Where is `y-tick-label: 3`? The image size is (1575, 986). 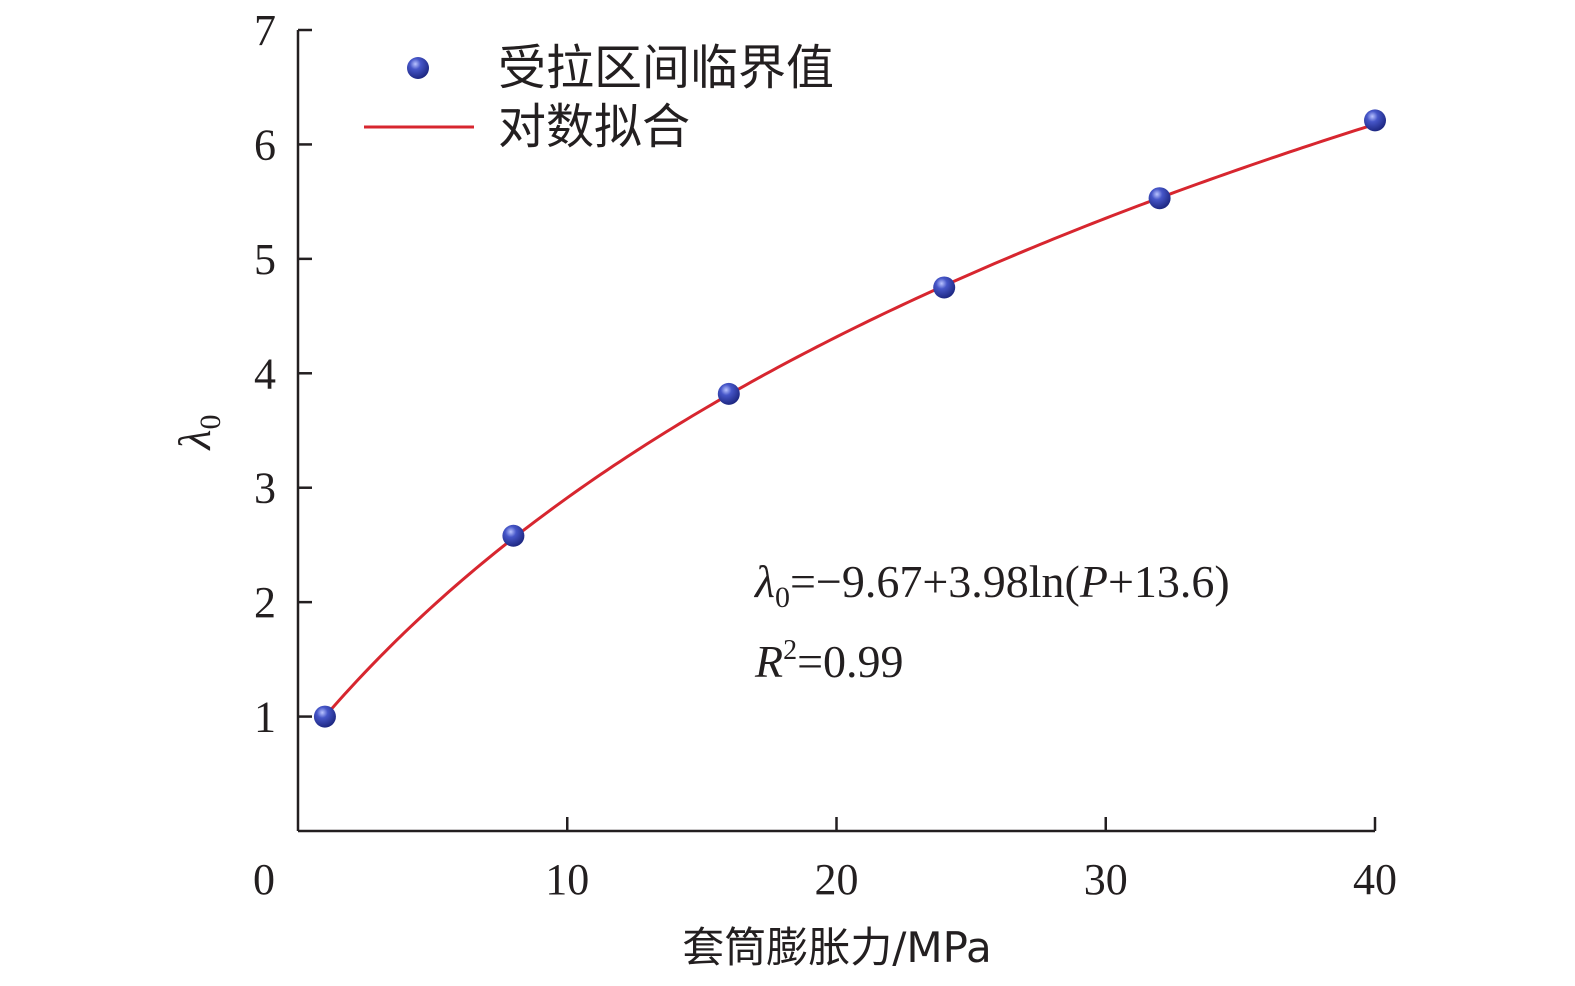
y-tick-label: 3 is located at coordinates (265, 488).